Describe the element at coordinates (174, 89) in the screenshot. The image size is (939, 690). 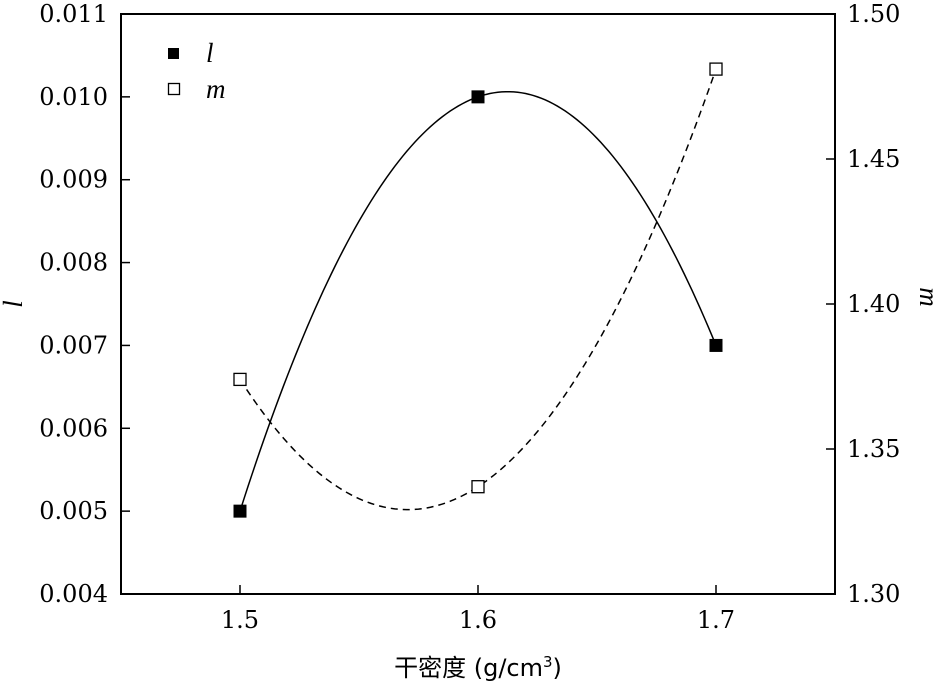
I see `legend-marker-m` at that location.